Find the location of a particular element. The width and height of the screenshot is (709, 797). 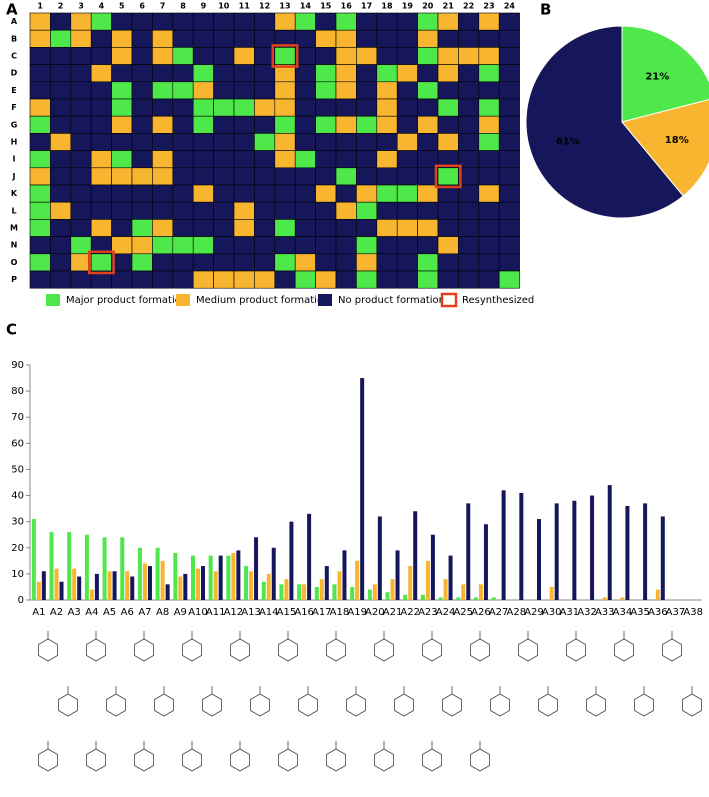

row-label: N is located at coordinates (14, 245).